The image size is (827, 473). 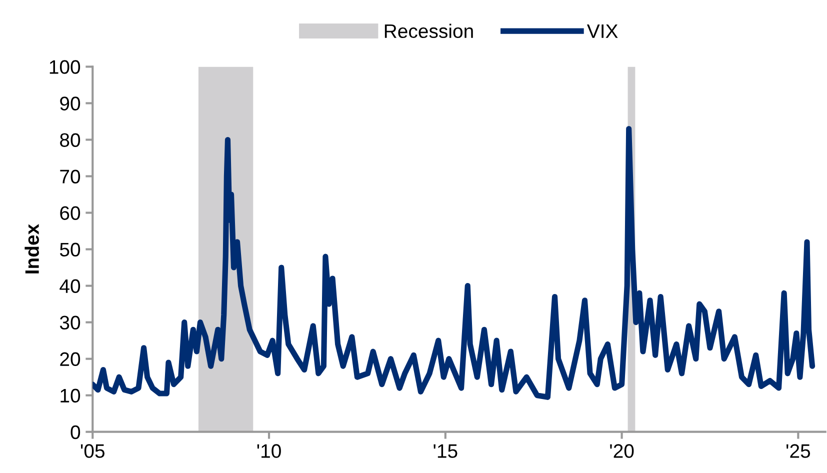 I want to click on y-tick-label: 0, so click(x=75, y=432).